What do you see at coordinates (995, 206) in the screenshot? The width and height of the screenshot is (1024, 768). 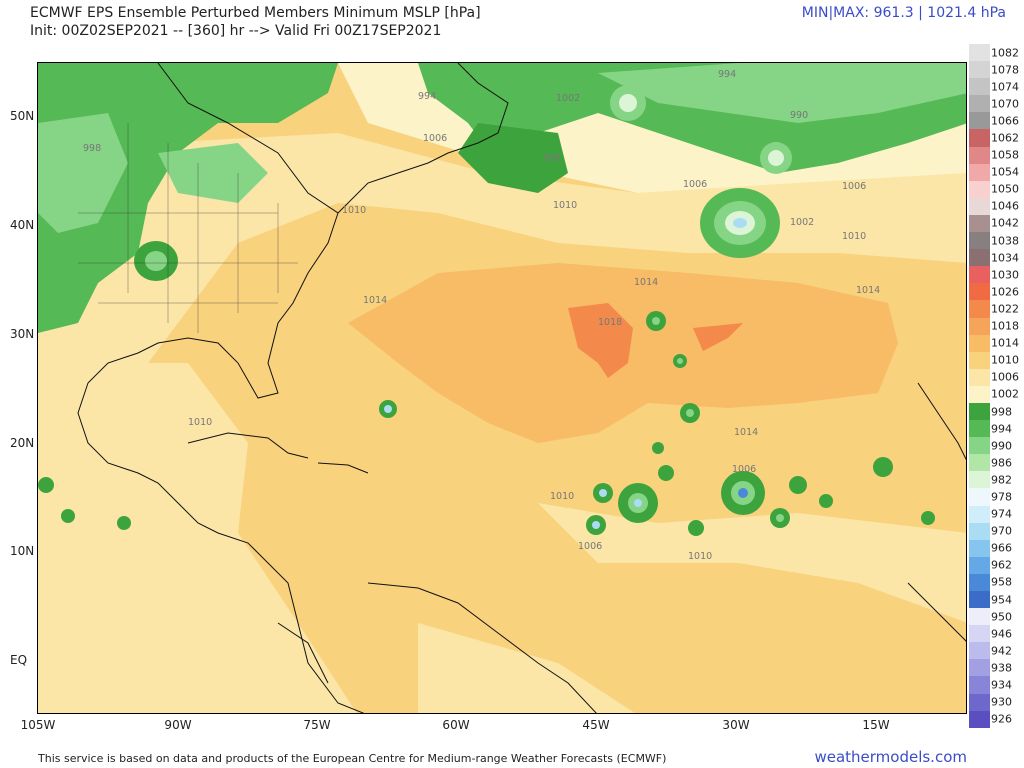 I see `colorbar-entry: 1046` at bounding box center [995, 206].